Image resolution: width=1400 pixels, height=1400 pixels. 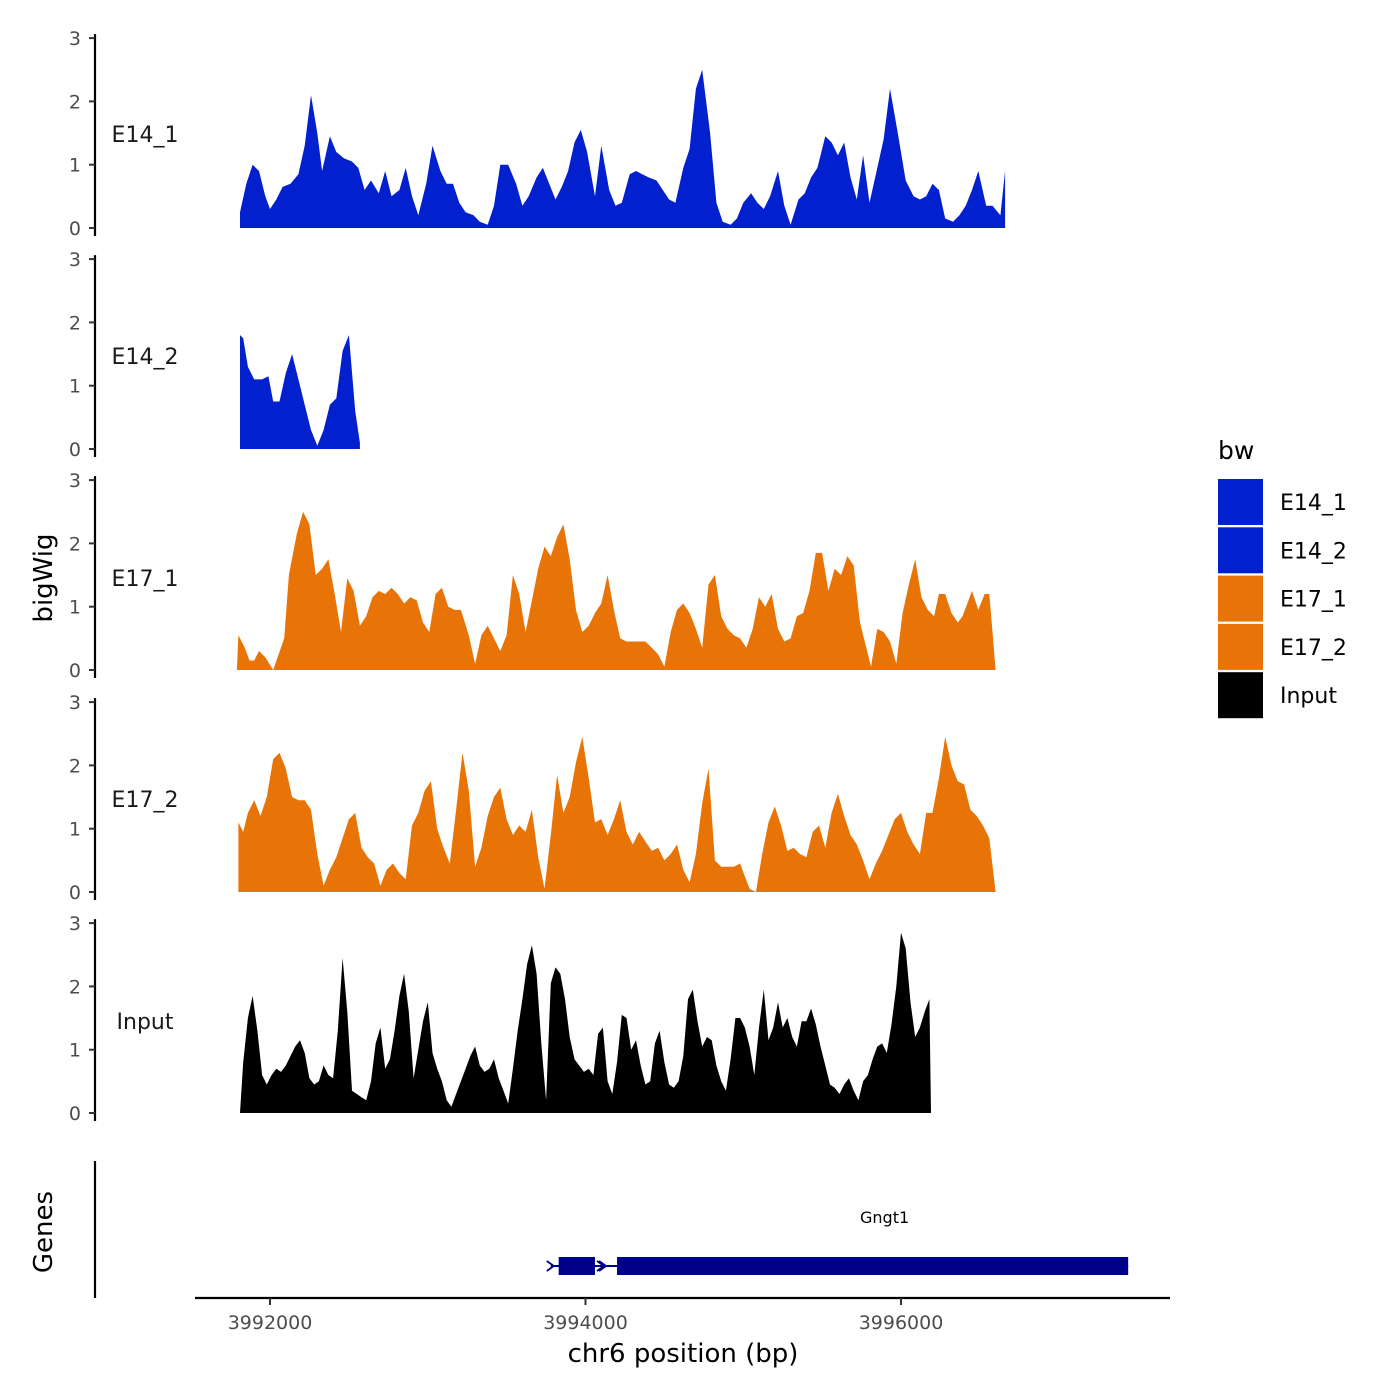 I want to click on legend-item-e14-2: E14_2, so click(x=1282, y=550).